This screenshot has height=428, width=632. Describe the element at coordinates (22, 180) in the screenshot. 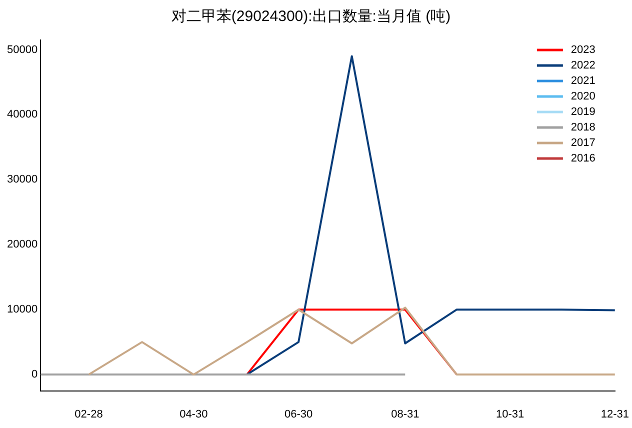

I see `y-tick-label: 30000` at that location.